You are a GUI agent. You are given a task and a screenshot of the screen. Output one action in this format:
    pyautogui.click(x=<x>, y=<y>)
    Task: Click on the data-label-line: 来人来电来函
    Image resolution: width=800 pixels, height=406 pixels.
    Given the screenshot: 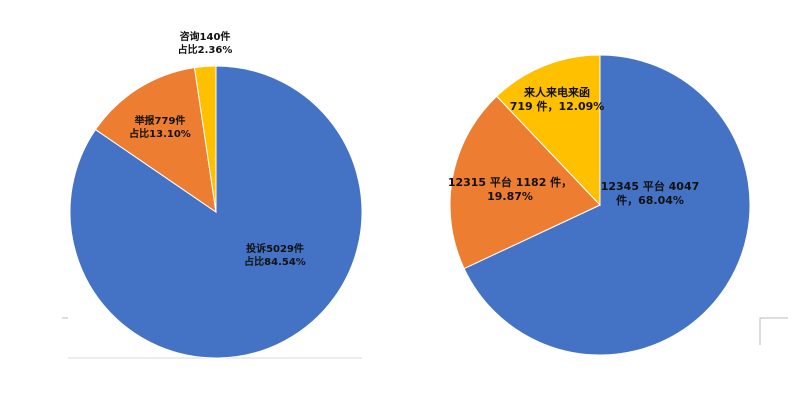 What is the action you would take?
    pyautogui.click(x=556, y=92)
    